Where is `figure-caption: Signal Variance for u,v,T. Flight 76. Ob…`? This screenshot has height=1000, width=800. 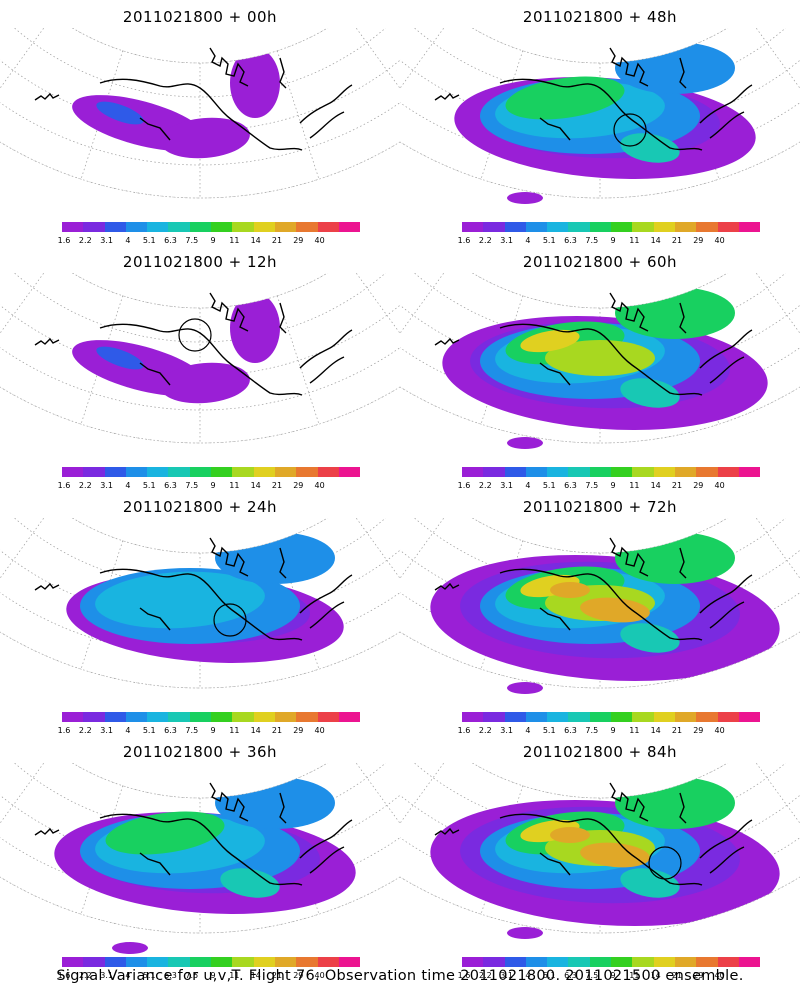 figure-caption: Signal Variance for u,v,T. Flight 76. Ob… is located at coordinates (400, 976).